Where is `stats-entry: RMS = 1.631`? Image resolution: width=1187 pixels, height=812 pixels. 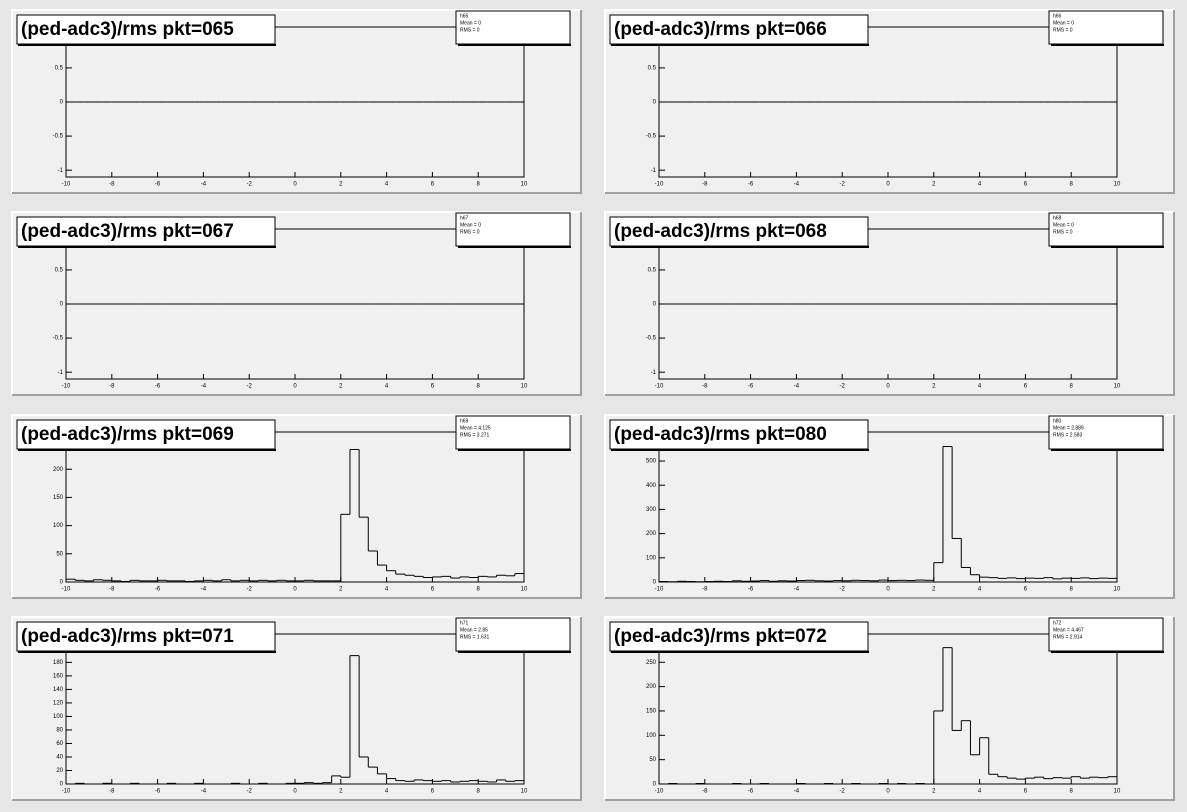
stats-entry: RMS = 1.631 is located at coordinates (475, 637).